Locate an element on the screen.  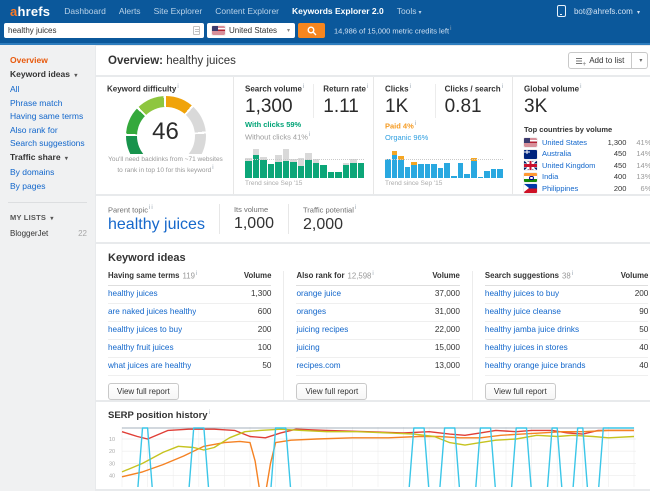
nav-item-content-explorer: Content Explorer is located at coordinates (247, 11).